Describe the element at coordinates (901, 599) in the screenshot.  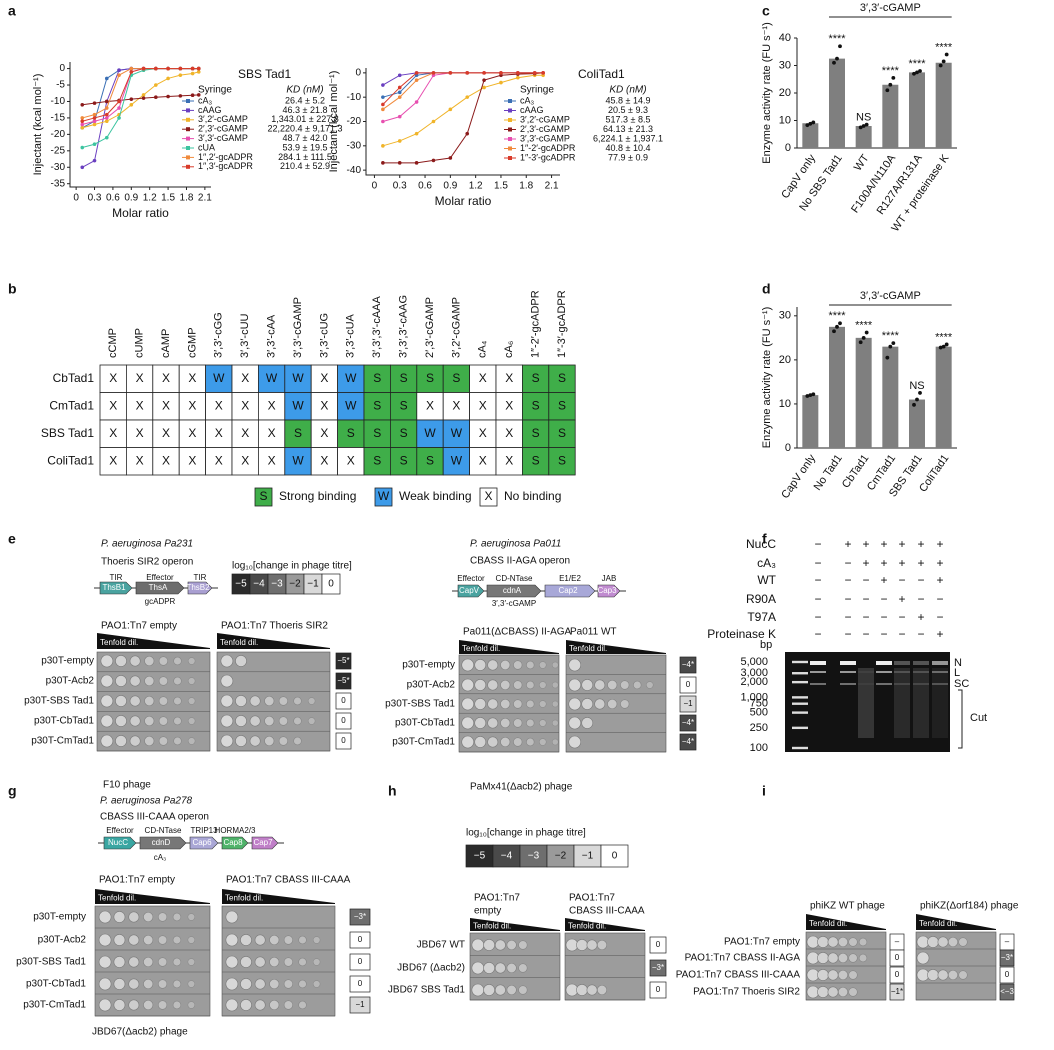
I see `lane-sign: +` at that location.